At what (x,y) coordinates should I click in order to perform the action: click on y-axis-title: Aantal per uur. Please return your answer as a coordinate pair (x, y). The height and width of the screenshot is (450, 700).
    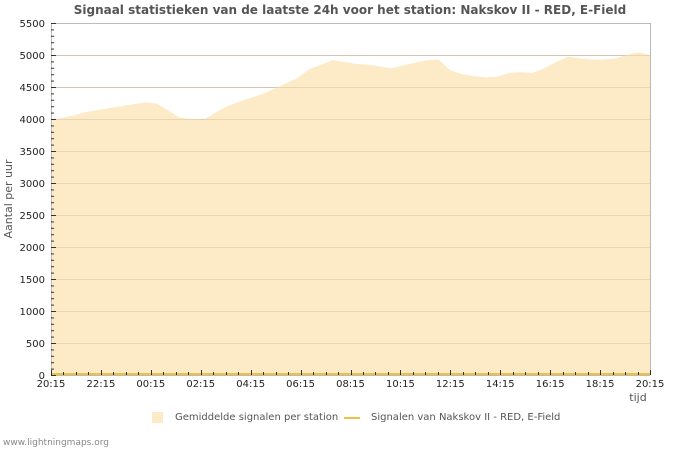
    Looking at the image, I should click on (8, 199).